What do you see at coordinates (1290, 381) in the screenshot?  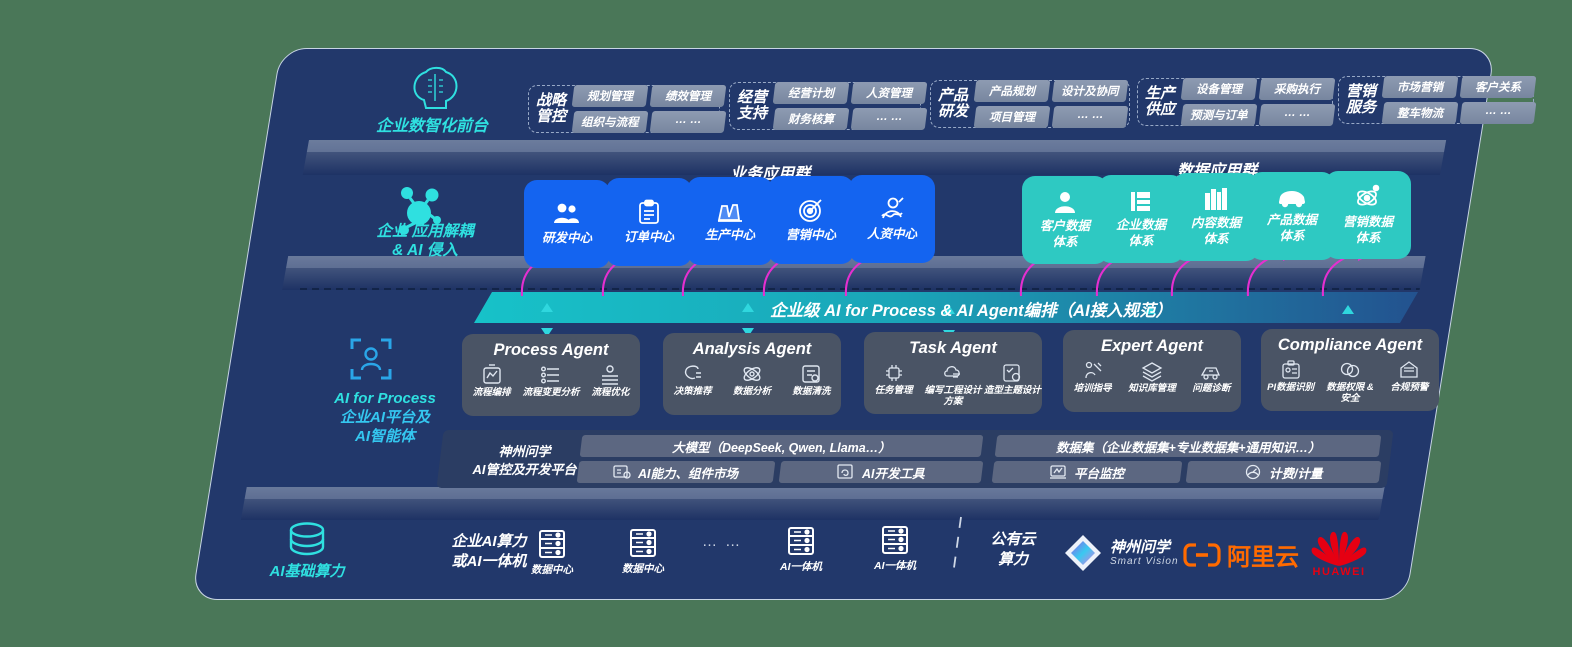 I see `agent-capability: PI数据识别` at bounding box center [1290, 381].